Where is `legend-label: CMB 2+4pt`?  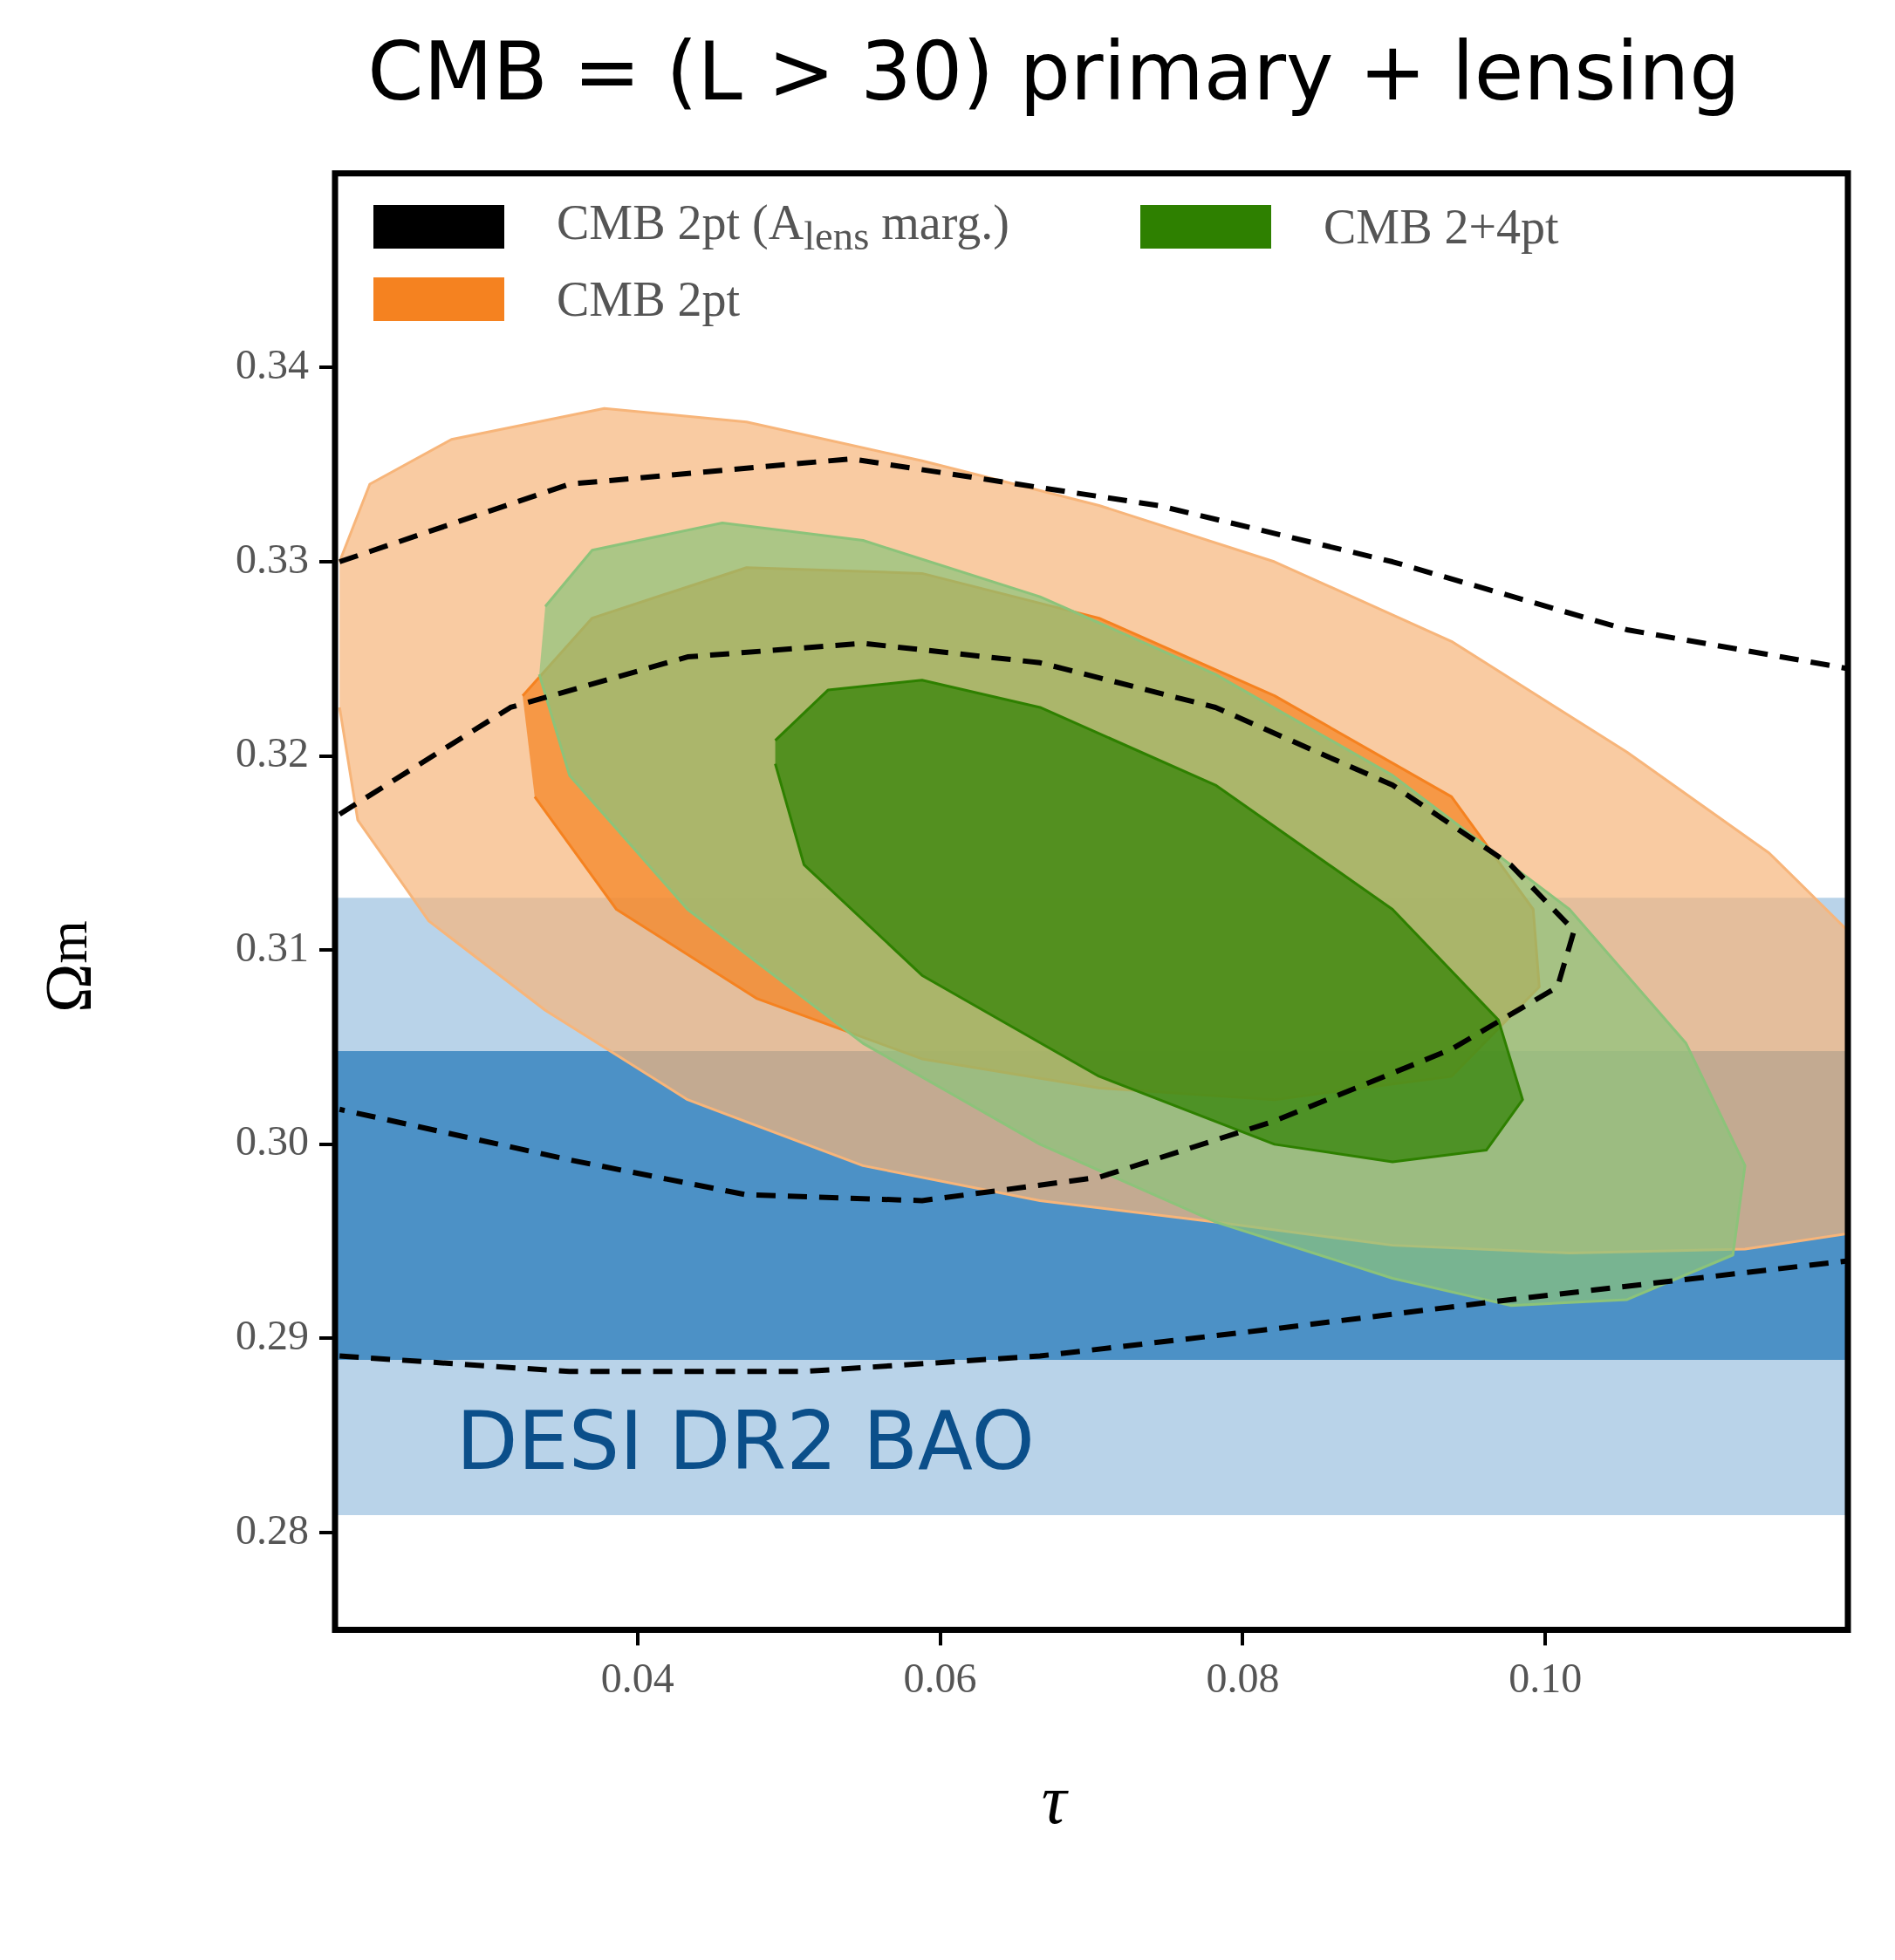 legend-label: CMB 2+4pt is located at coordinates (1441, 227).